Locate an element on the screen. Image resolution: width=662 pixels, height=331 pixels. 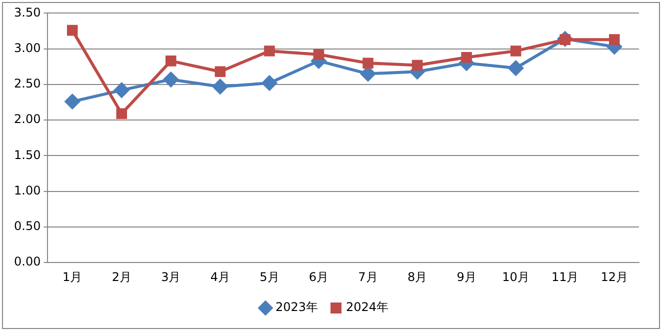
x-tick-label: 5月 is located at coordinates (270, 277).